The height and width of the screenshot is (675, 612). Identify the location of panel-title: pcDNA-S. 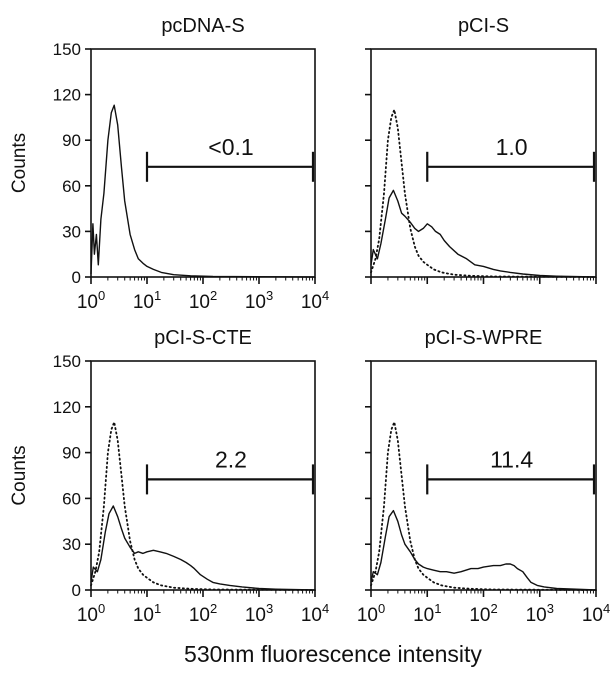
(202, 26).